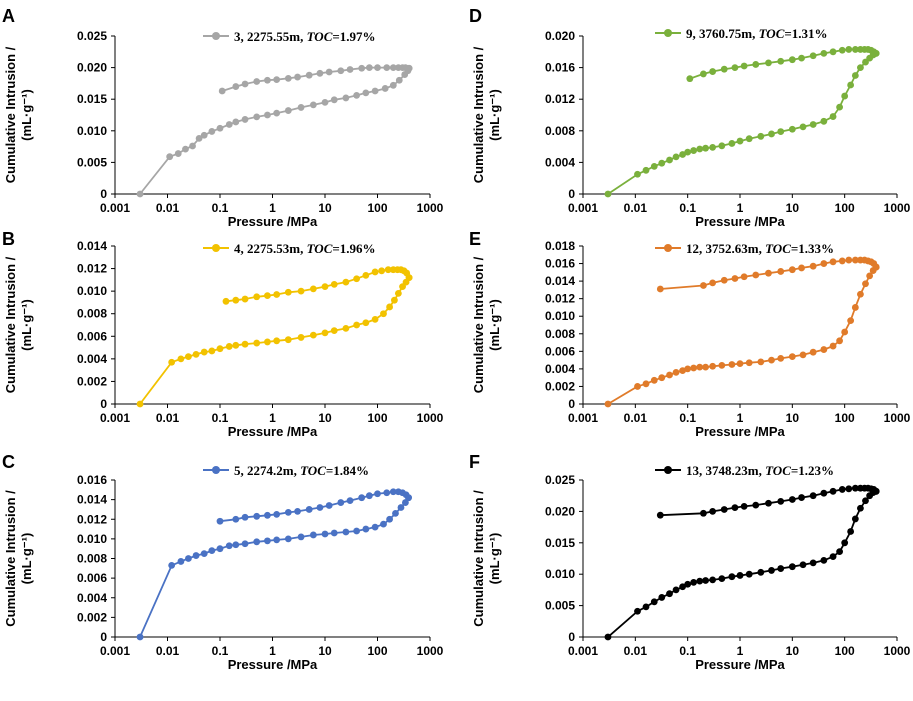 Image resolution: width=913 pixels, height=701 pixels. I want to click on y-axis-unit: (mL·g⁻¹), so click(494, 115).